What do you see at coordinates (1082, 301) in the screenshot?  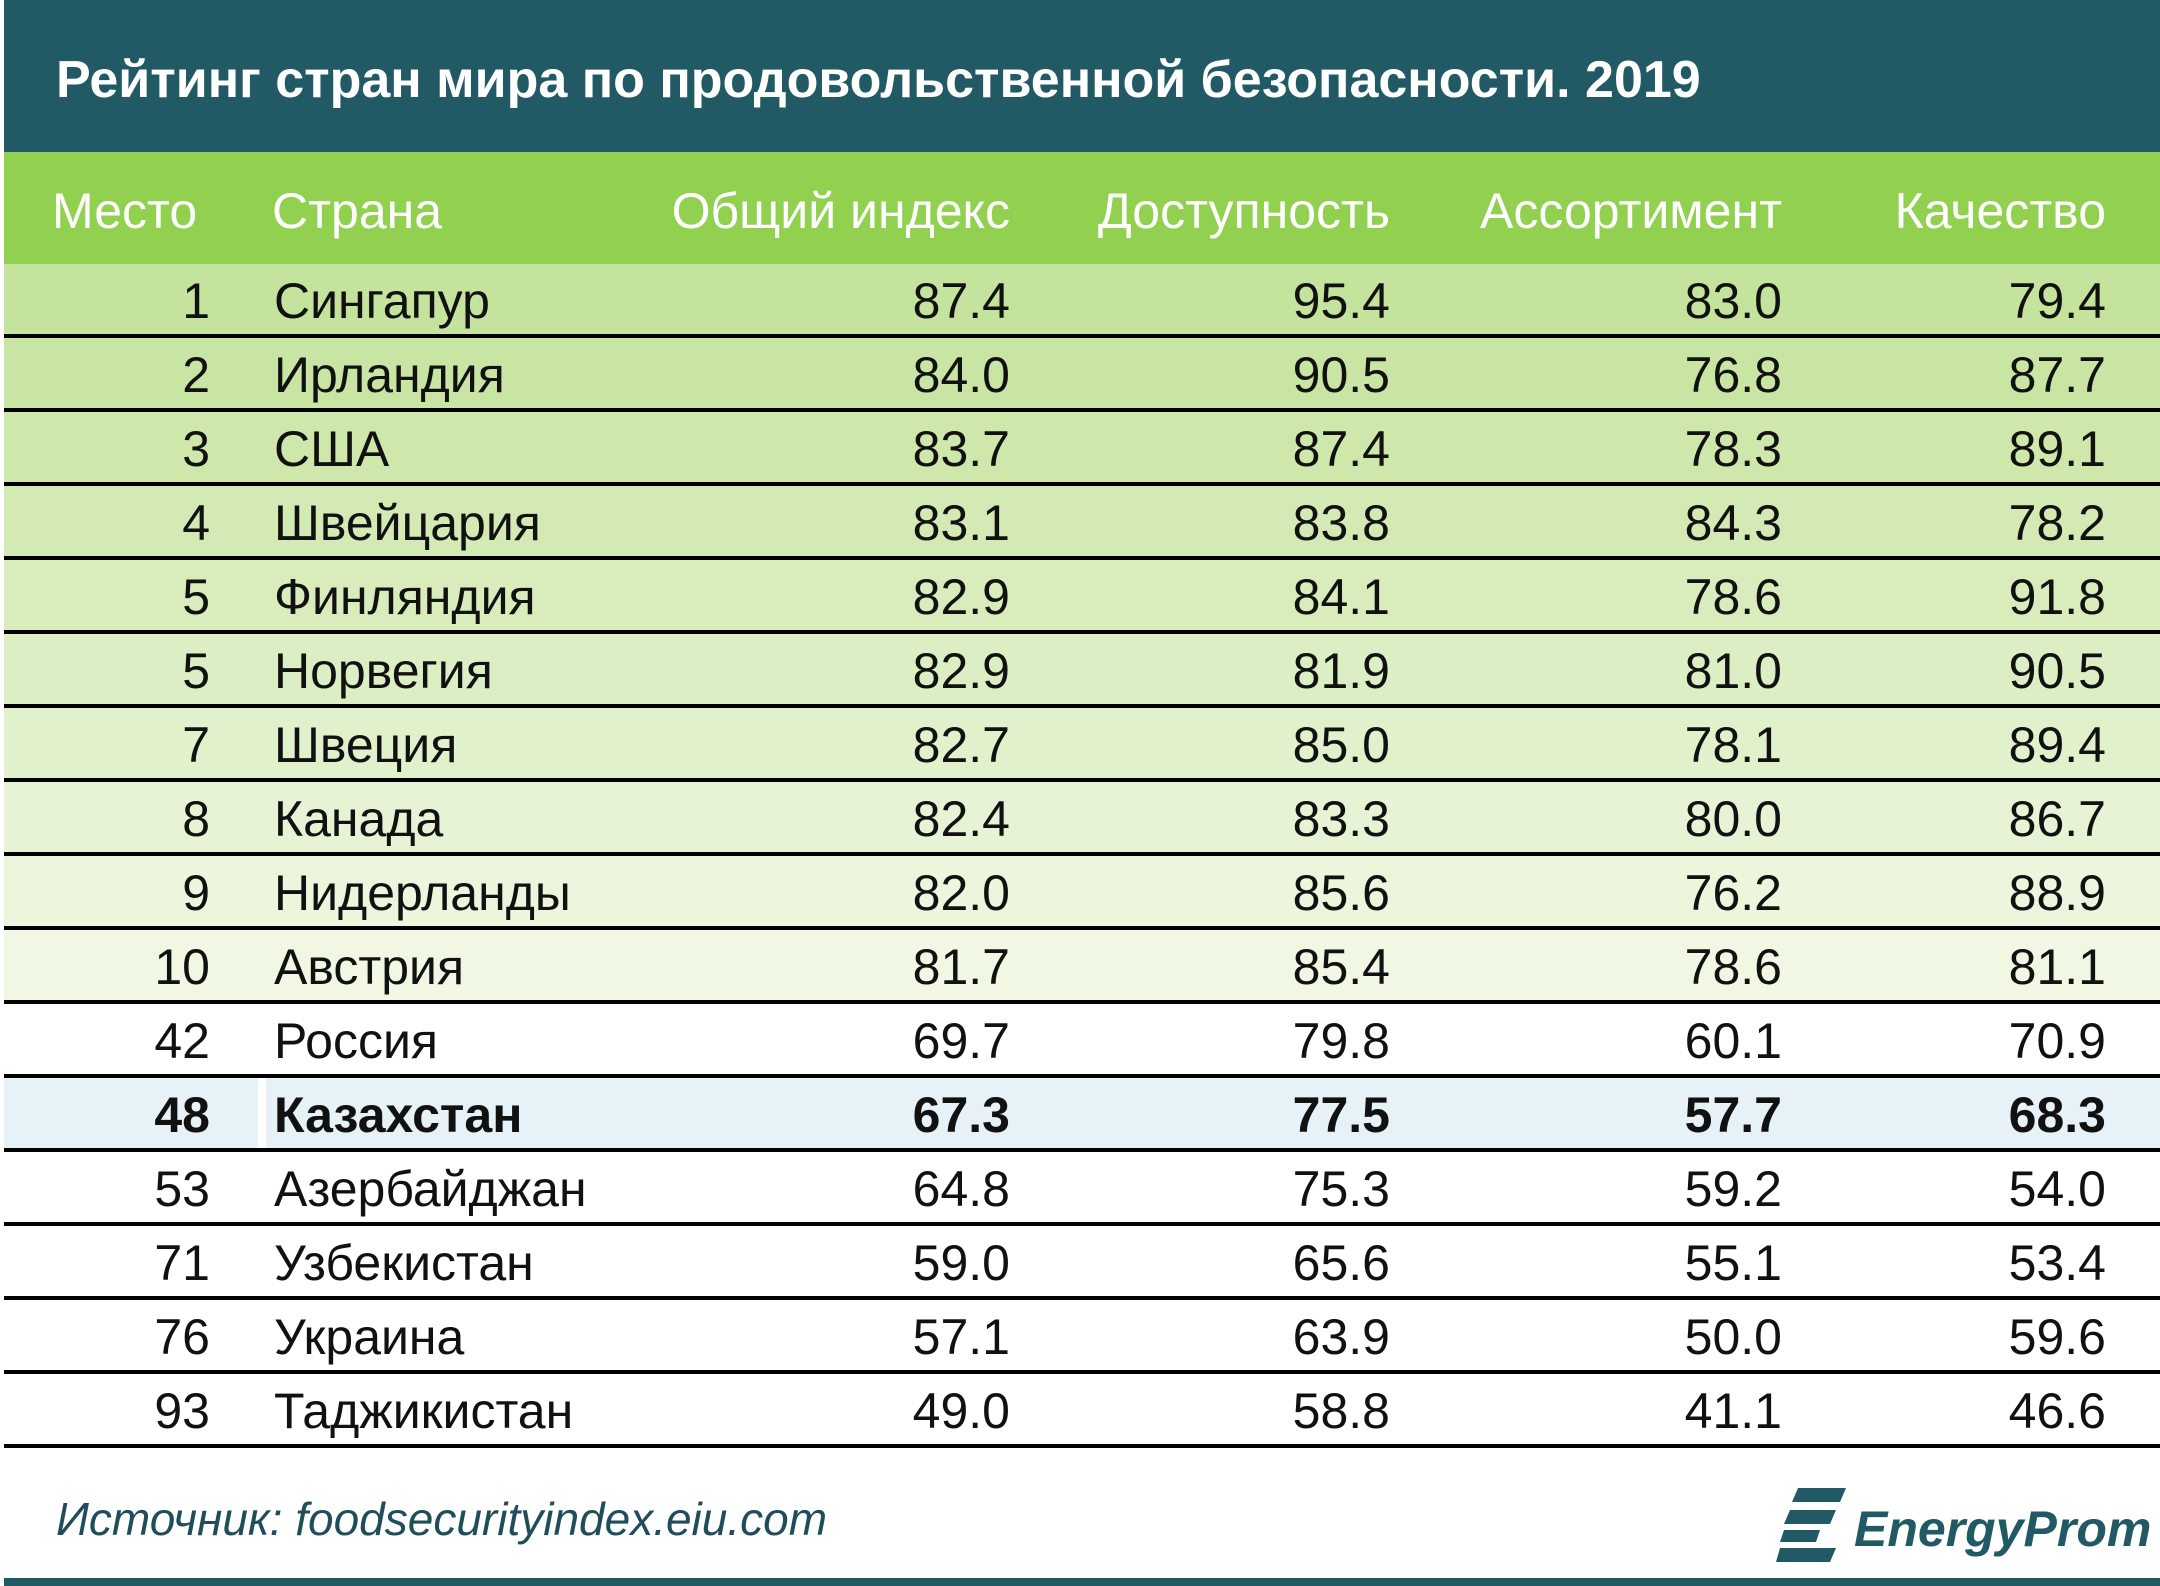 I see `table-row: 1 Сингапур 87.4 95.4 83.0 79.4` at bounding box center [1082, 301].